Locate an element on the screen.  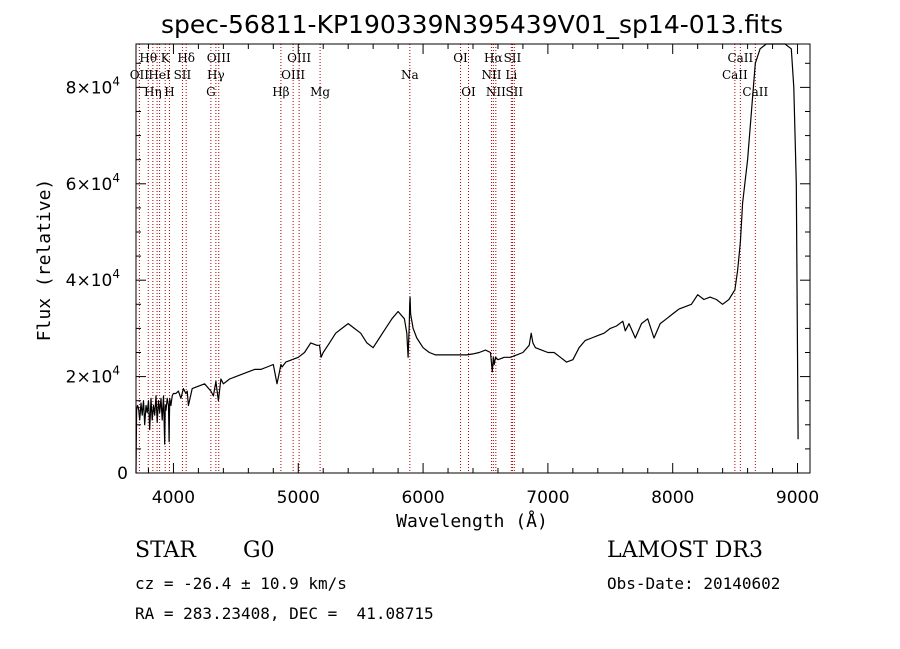
y-tick-label: 0 is located at coordinates (122, 474).